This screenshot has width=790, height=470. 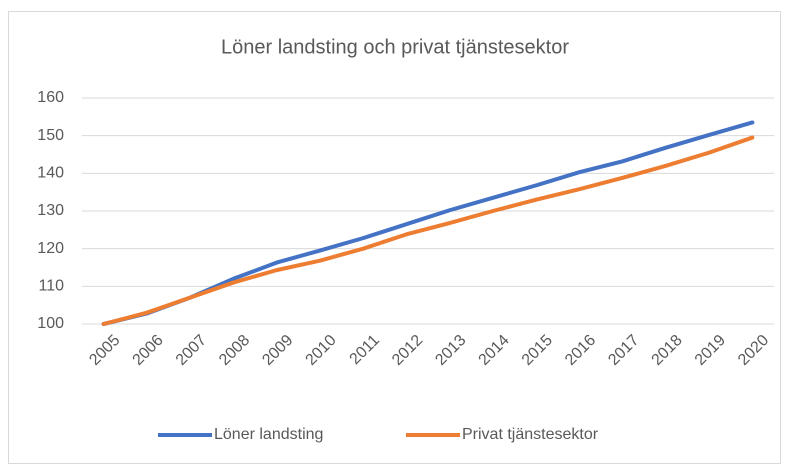 I want to click on y-tick-label: 140, so click(x=50, y=173).